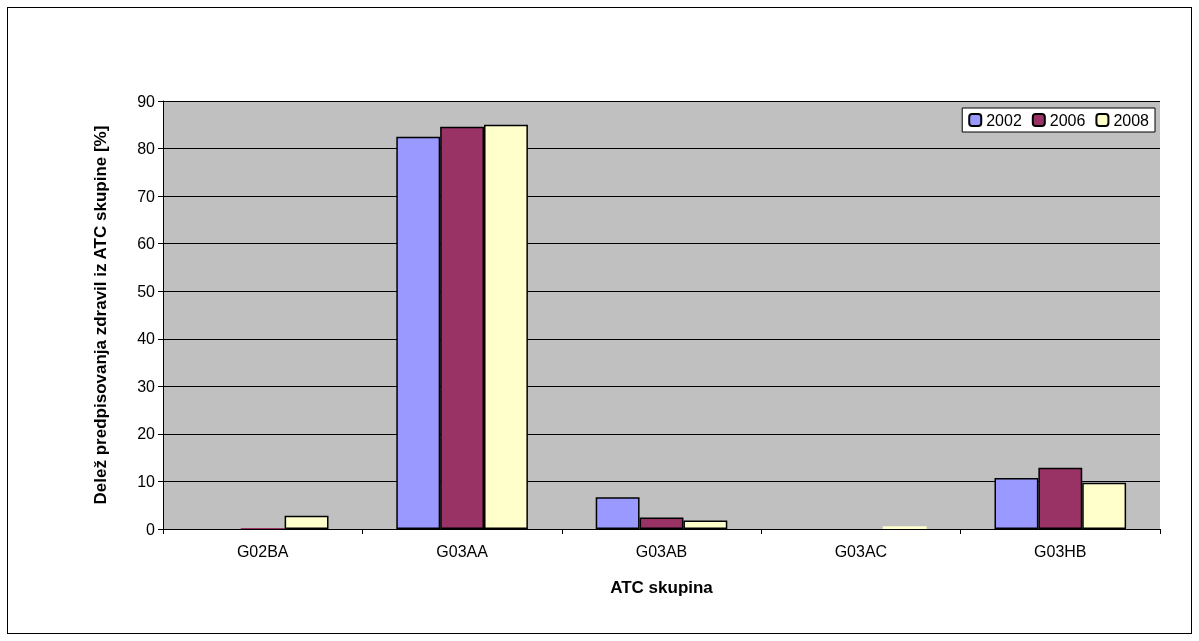 The image size is (1199, 641). I want to click on x-axis-title: ATC skupina, so click(662, 587).